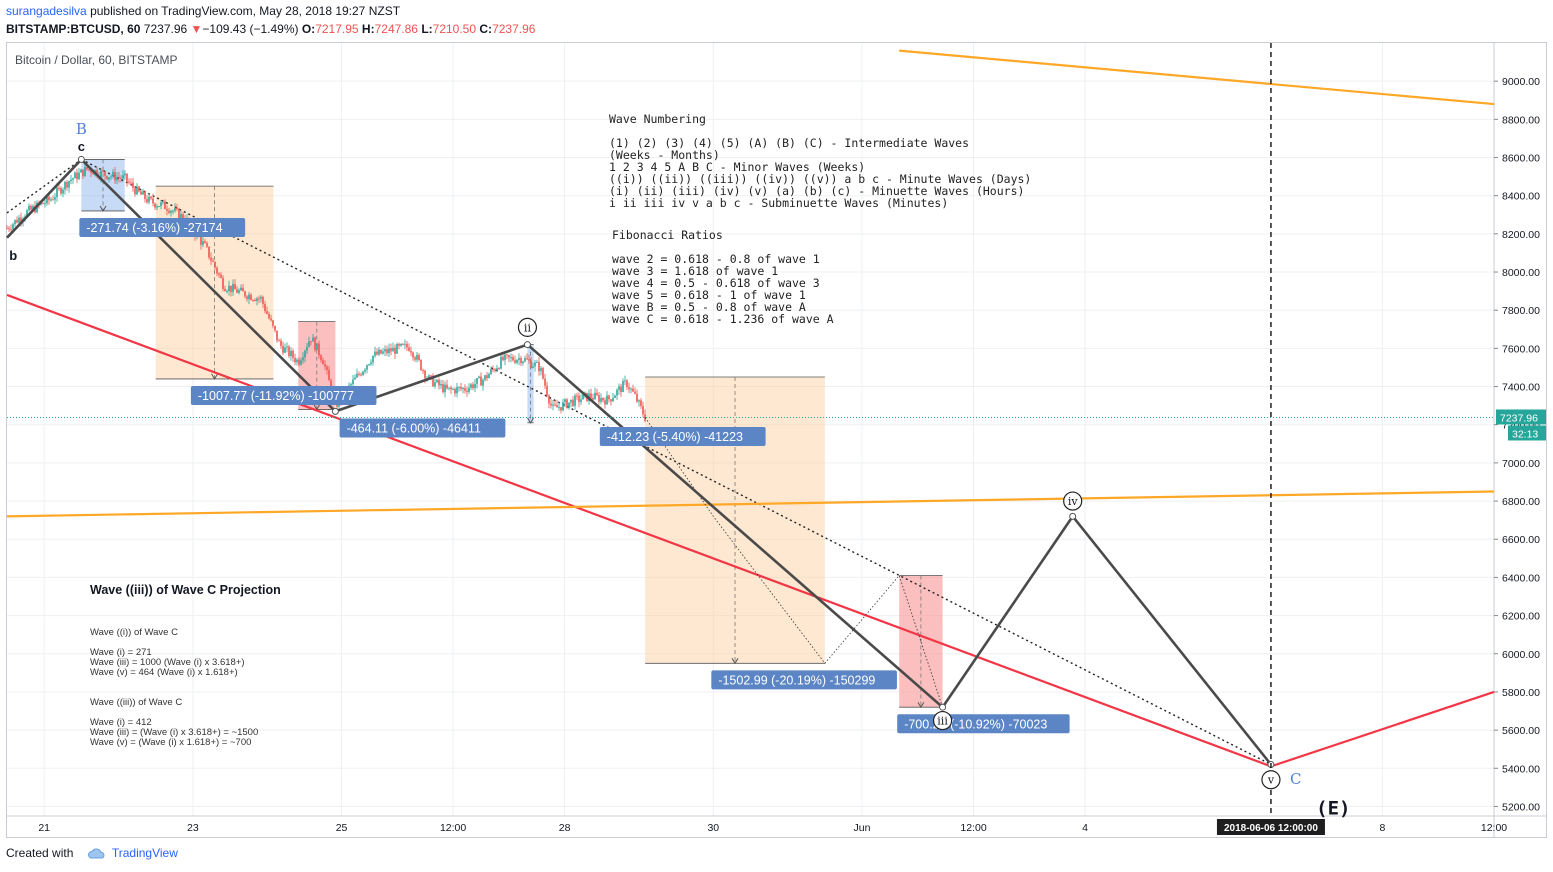  I want to click on author-link: surangadesilva, so click(46, 11).